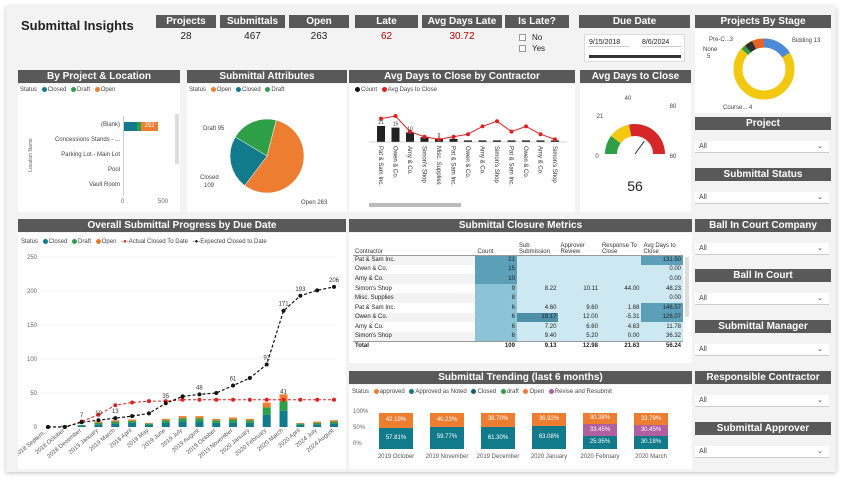 The width and height of the screenshot is (859, 495). What do you see at coordinates (498, 437) in the screenshot?
I see `trending-bar-bottom: 61.30%` at bounding box center [498, 437].